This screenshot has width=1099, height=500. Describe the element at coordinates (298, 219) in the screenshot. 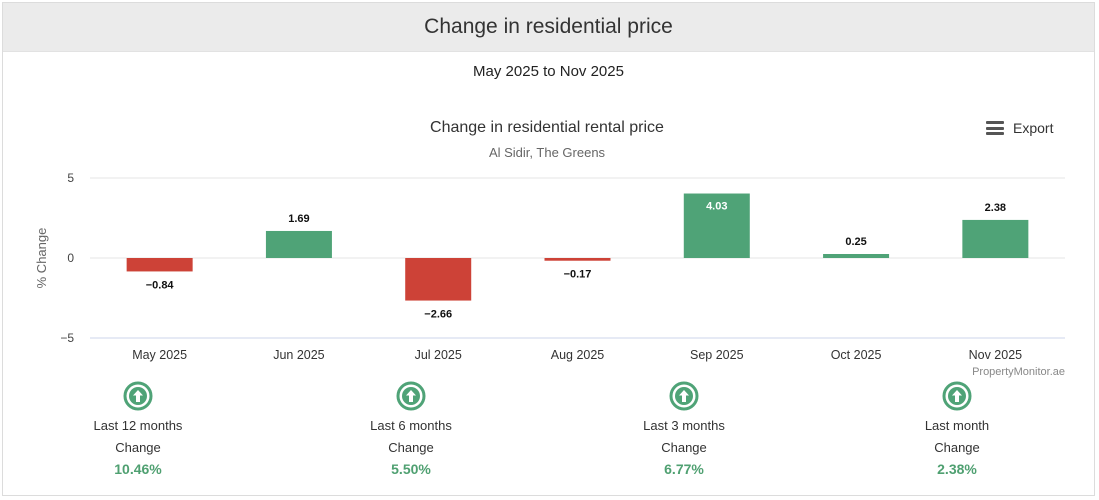

I see `data-label: 1.69` at that location.